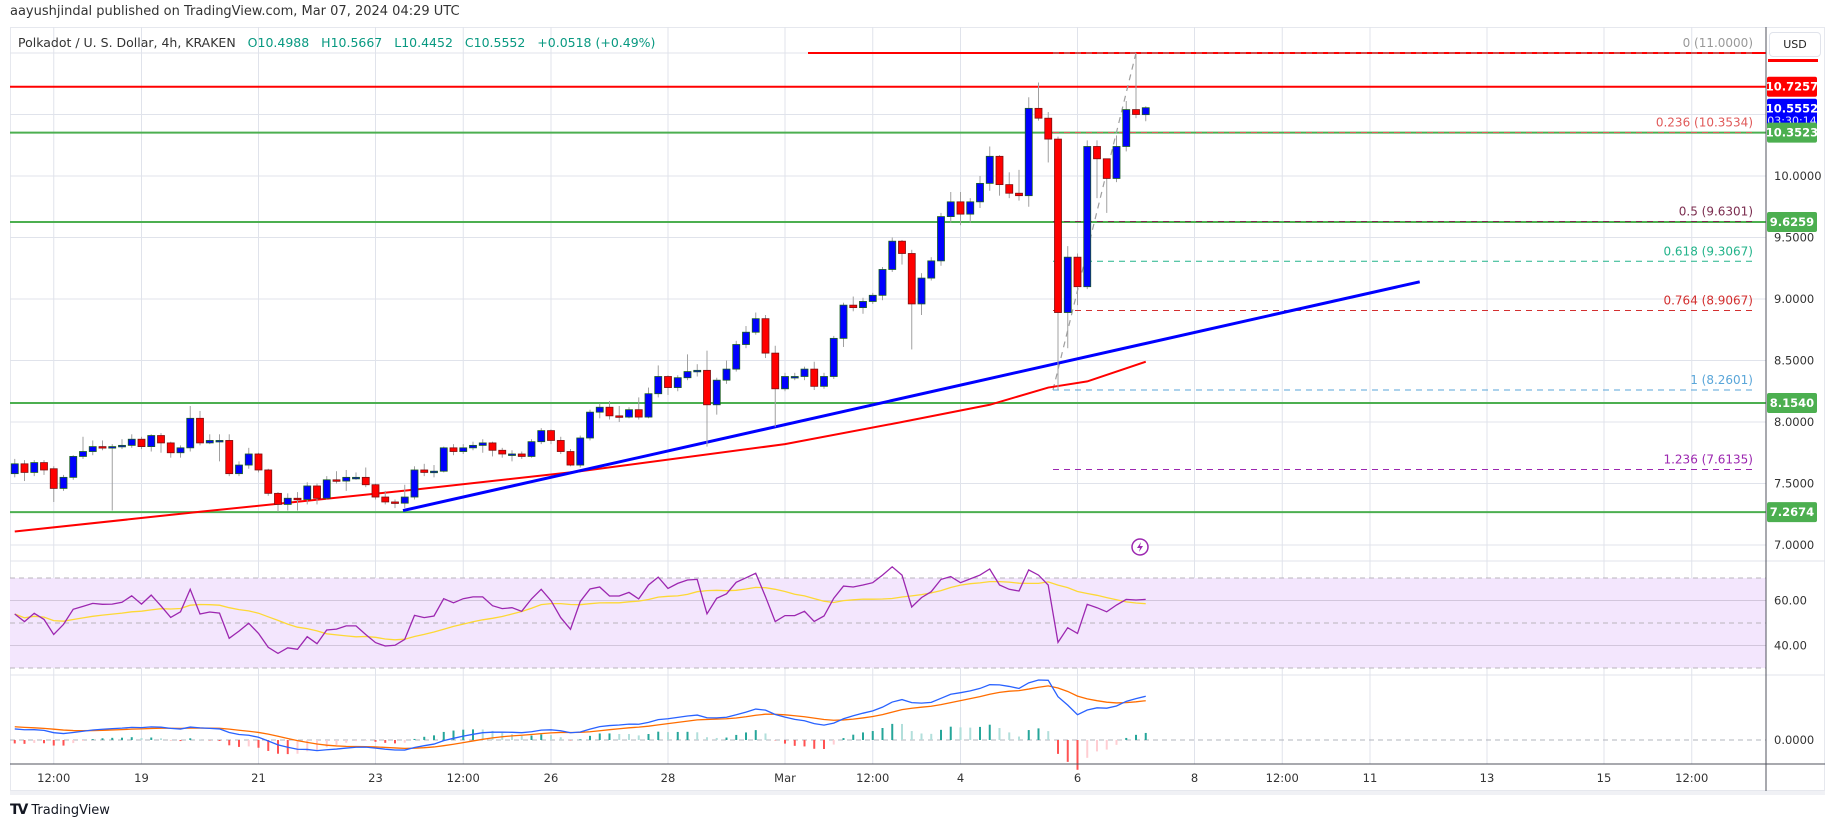  I want to click on price-label-value: 10.3523, so click(1792, 133).